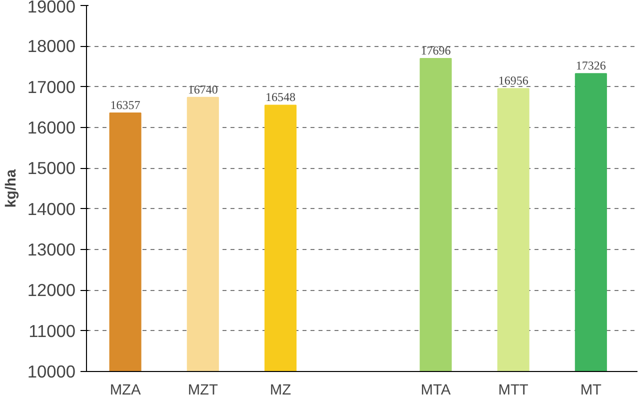 The width and height of the screenshot is (642, 401). Describe the element at coordinates (51, 208) in the screenshot. I see `y-tick-label: 14000` at that location.